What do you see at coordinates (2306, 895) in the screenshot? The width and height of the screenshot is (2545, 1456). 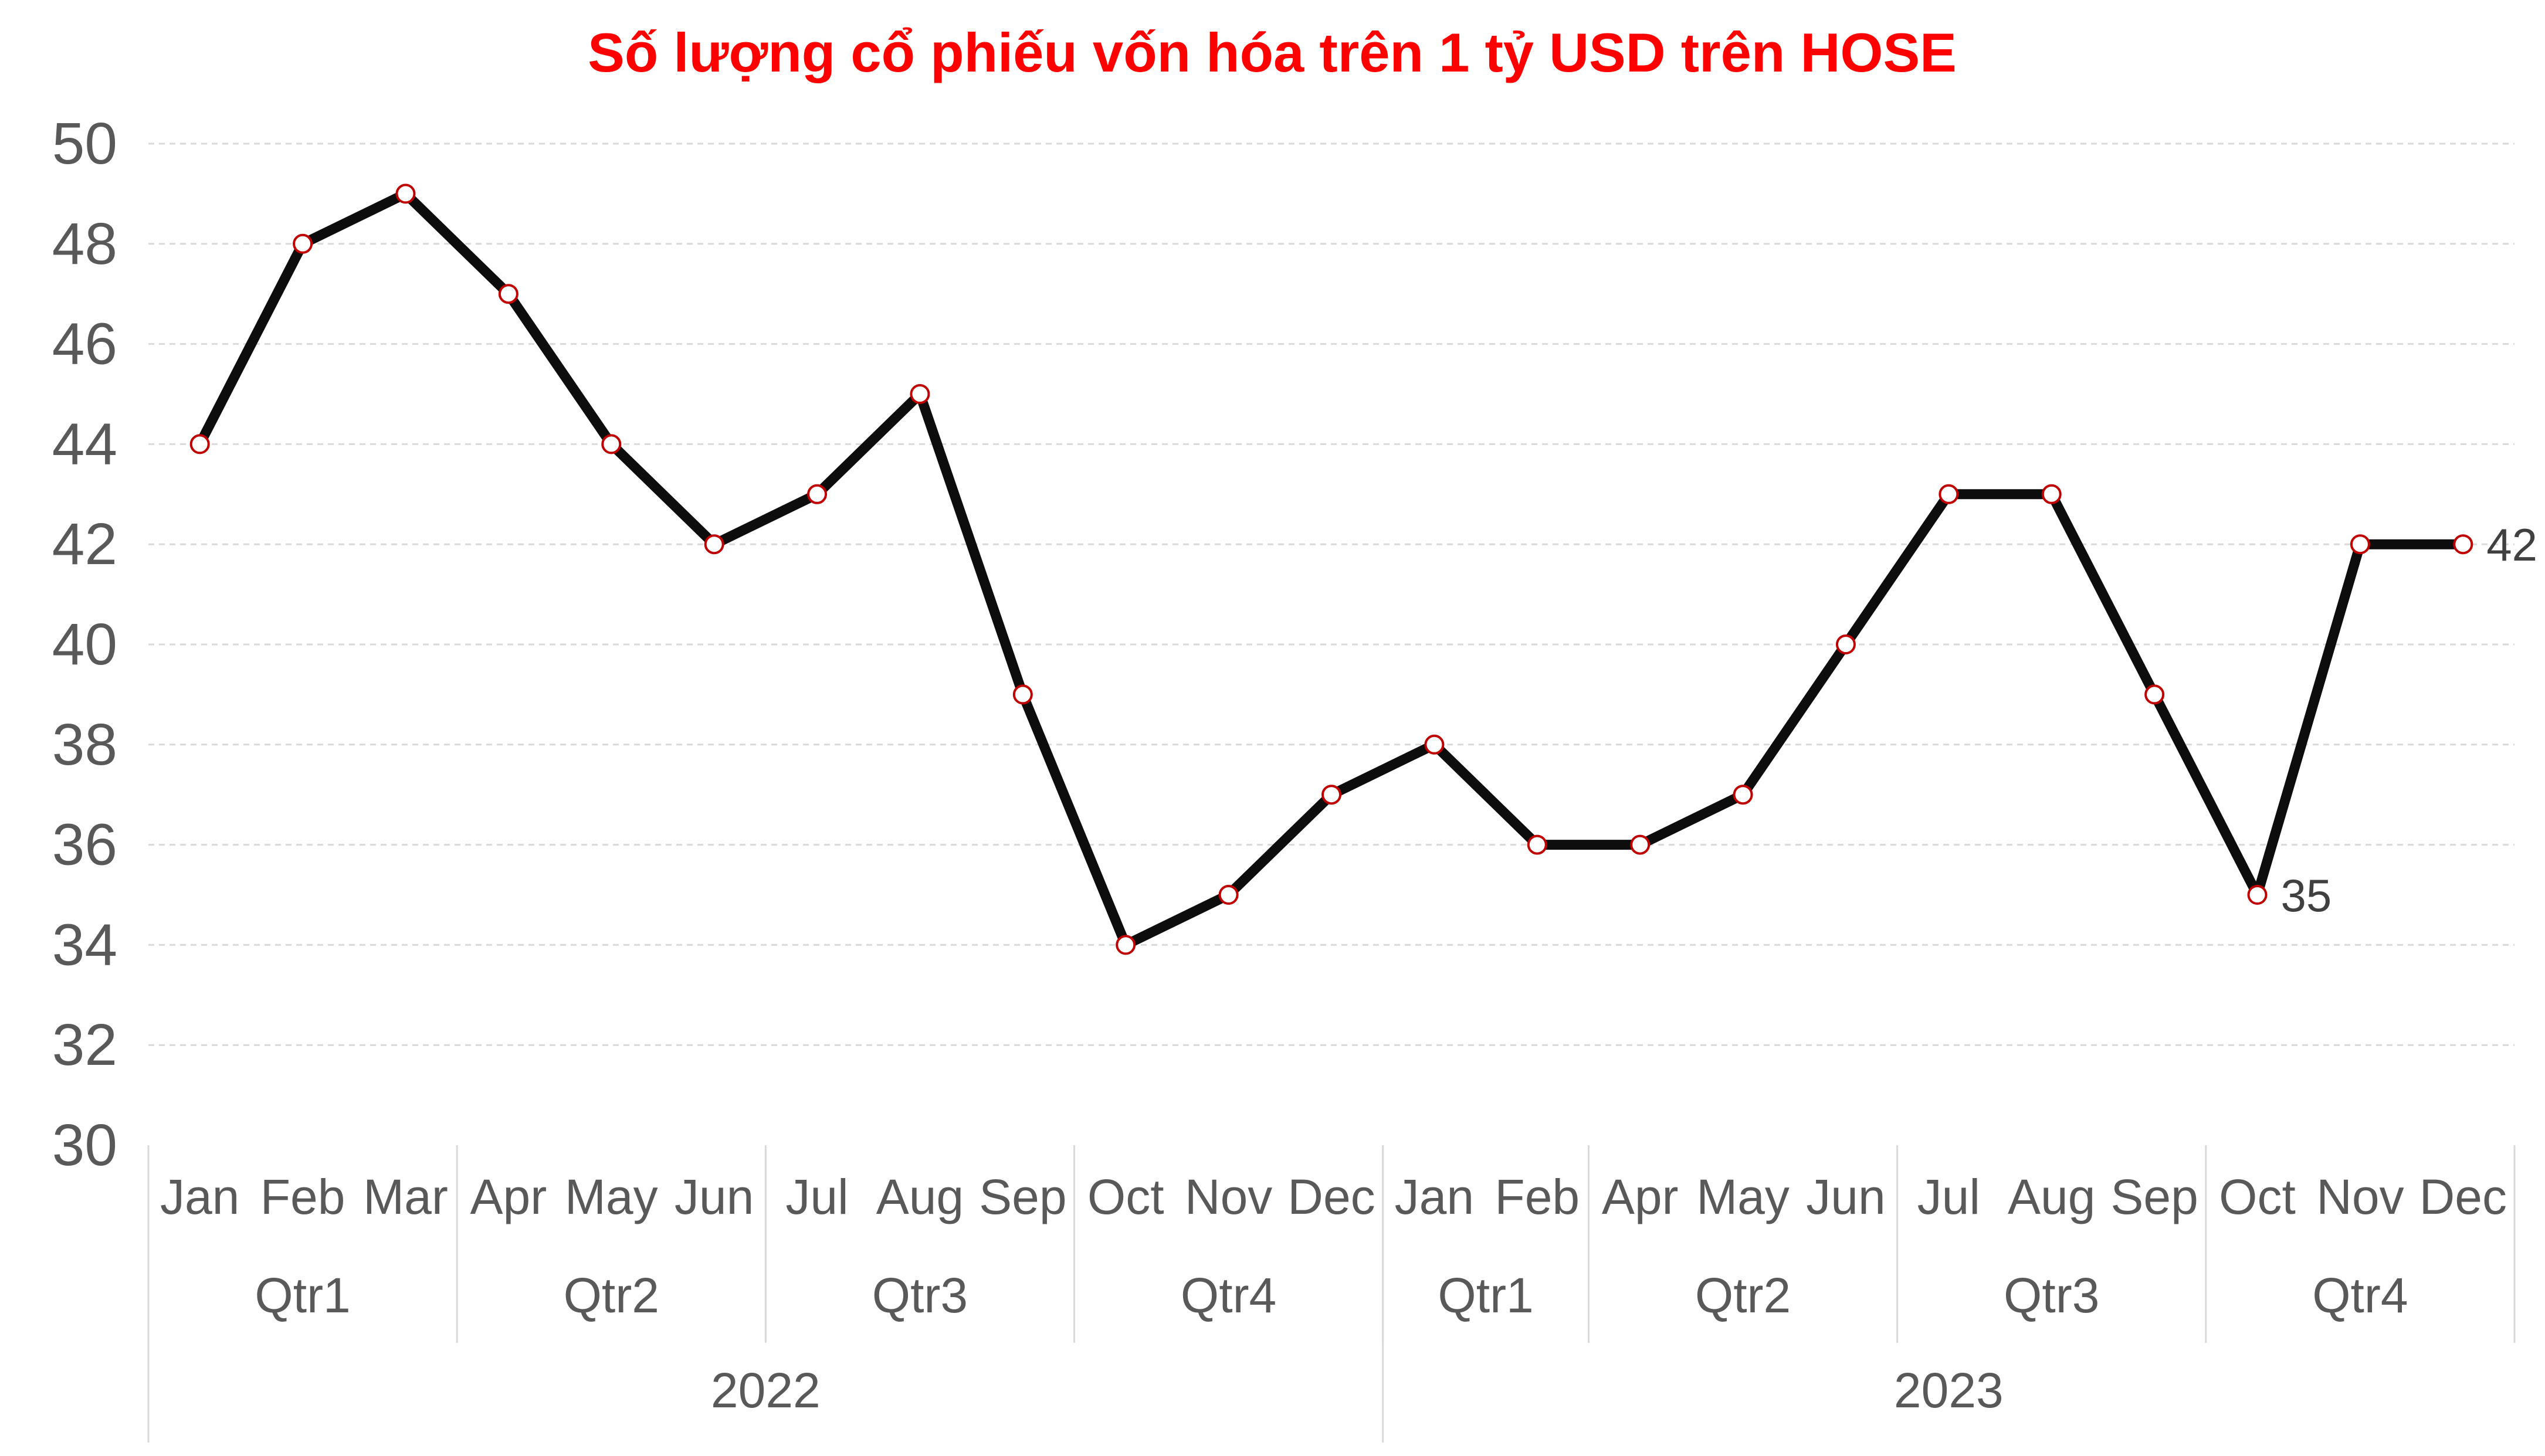 I see `data-label: 35` at bounding box center [2306, 895].